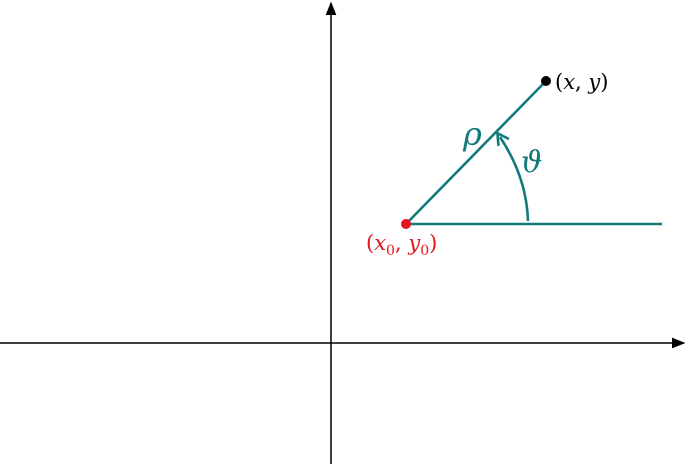 The width and height of the screenshot is (687, 464). I want to click on origin-point, so click(406, 224).